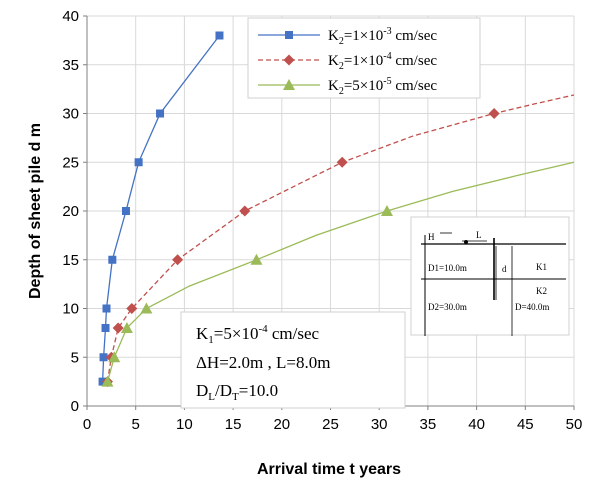 This screenshot has width=594, height=483. What do you see at coordinates (525, 424) in the screenshot?
I see `x-tick-label: 45` at bounding box center [525, 424].